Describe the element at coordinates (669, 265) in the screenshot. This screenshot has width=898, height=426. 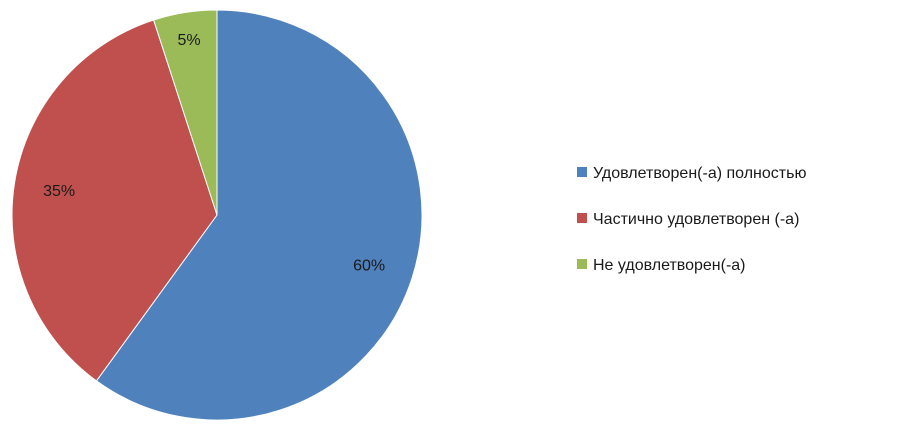
I see `legend-label-3: Не удовлетворен(-а)` at that location.